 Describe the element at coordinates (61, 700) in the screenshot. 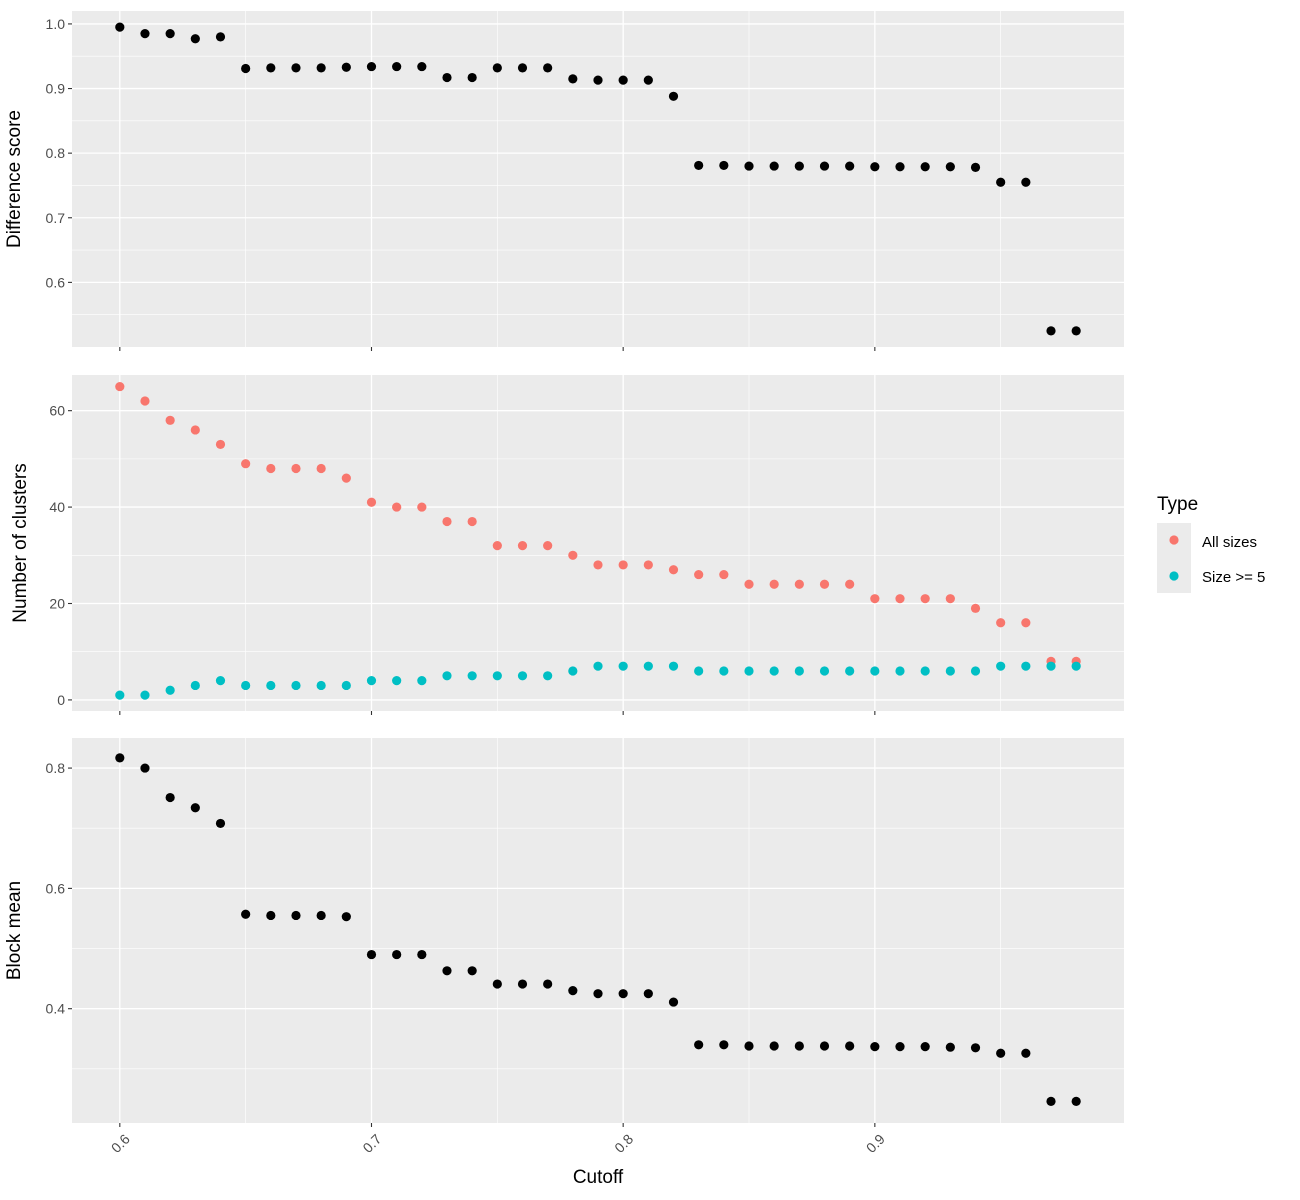

I see `y-tick-label: 0` at that location.